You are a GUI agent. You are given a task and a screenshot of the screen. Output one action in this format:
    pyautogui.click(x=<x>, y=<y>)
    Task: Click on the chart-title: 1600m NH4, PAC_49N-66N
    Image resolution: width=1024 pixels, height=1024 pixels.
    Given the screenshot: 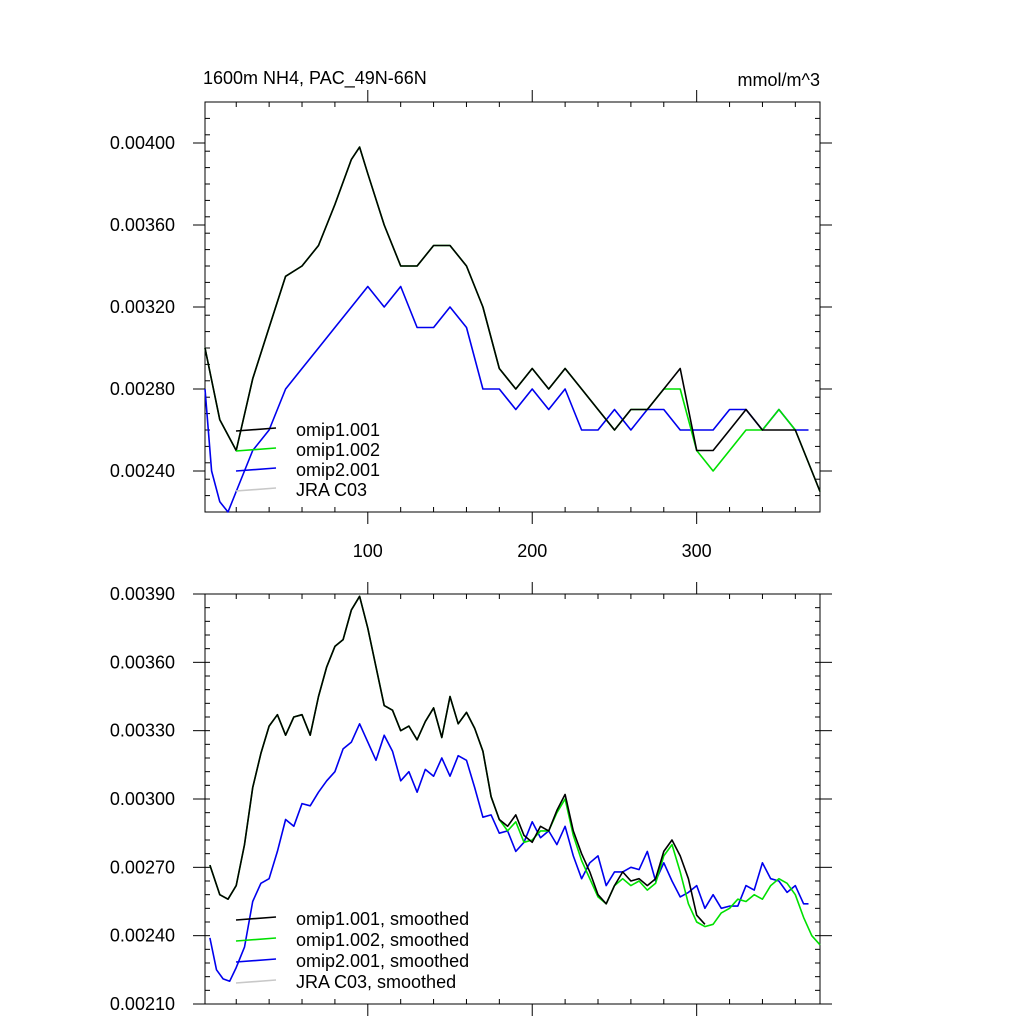 What is the action you would take?
    pyautogui.click(x=315, y=78)
    